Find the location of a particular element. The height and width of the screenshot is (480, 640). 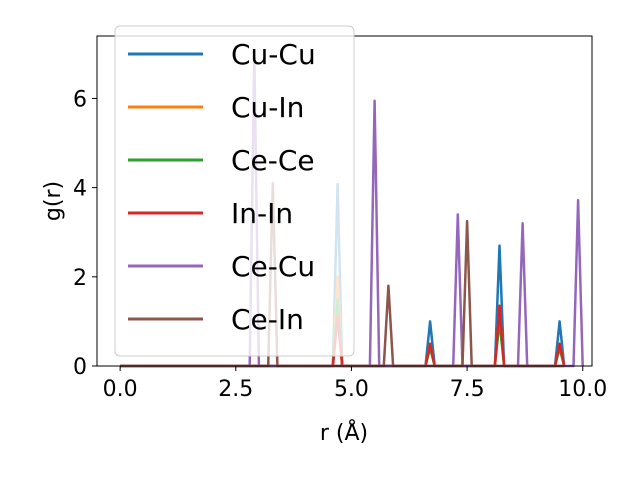

x-tick-label: 10.0 is located at coordinates (582, 389).